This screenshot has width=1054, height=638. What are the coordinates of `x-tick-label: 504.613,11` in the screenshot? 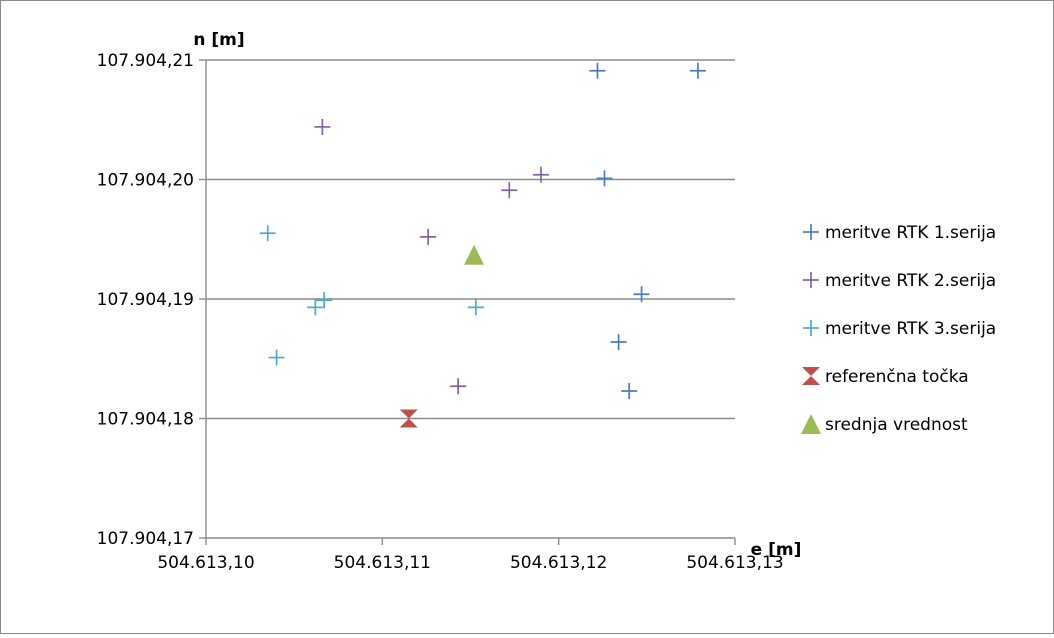 It's located at (382, 563).